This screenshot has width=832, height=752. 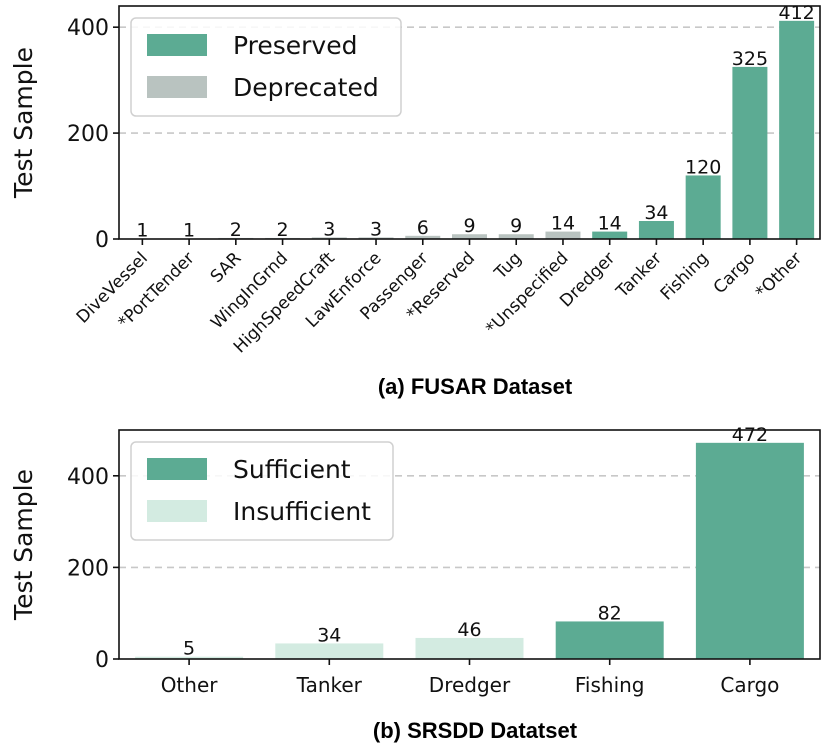 I want to click on fusar-data-label: 34, so click(x=656, y=213).